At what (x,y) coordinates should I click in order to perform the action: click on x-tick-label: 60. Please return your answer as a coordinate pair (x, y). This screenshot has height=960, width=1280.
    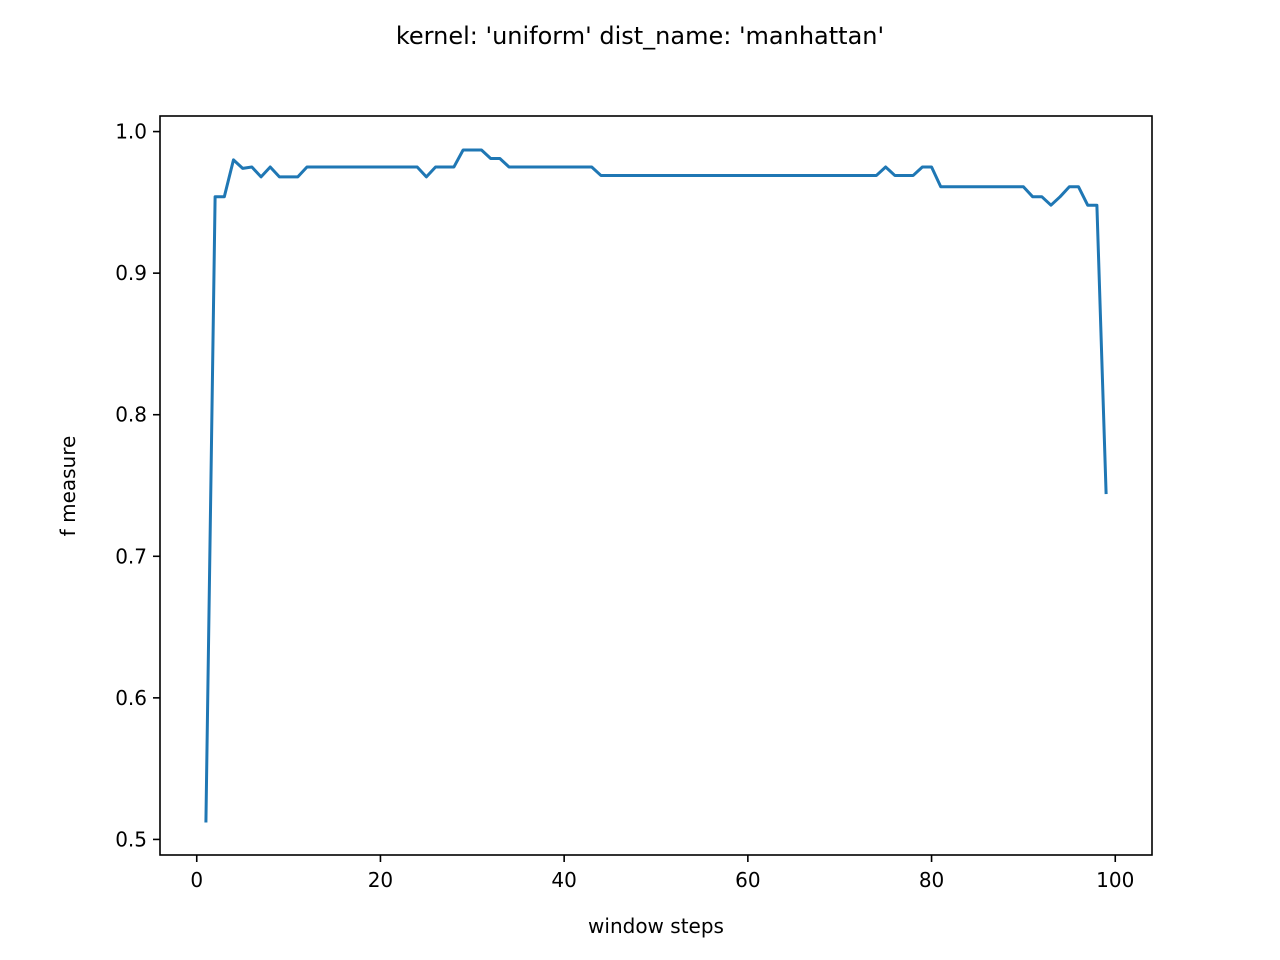
    Looking at the image, I should click on (747, 880).